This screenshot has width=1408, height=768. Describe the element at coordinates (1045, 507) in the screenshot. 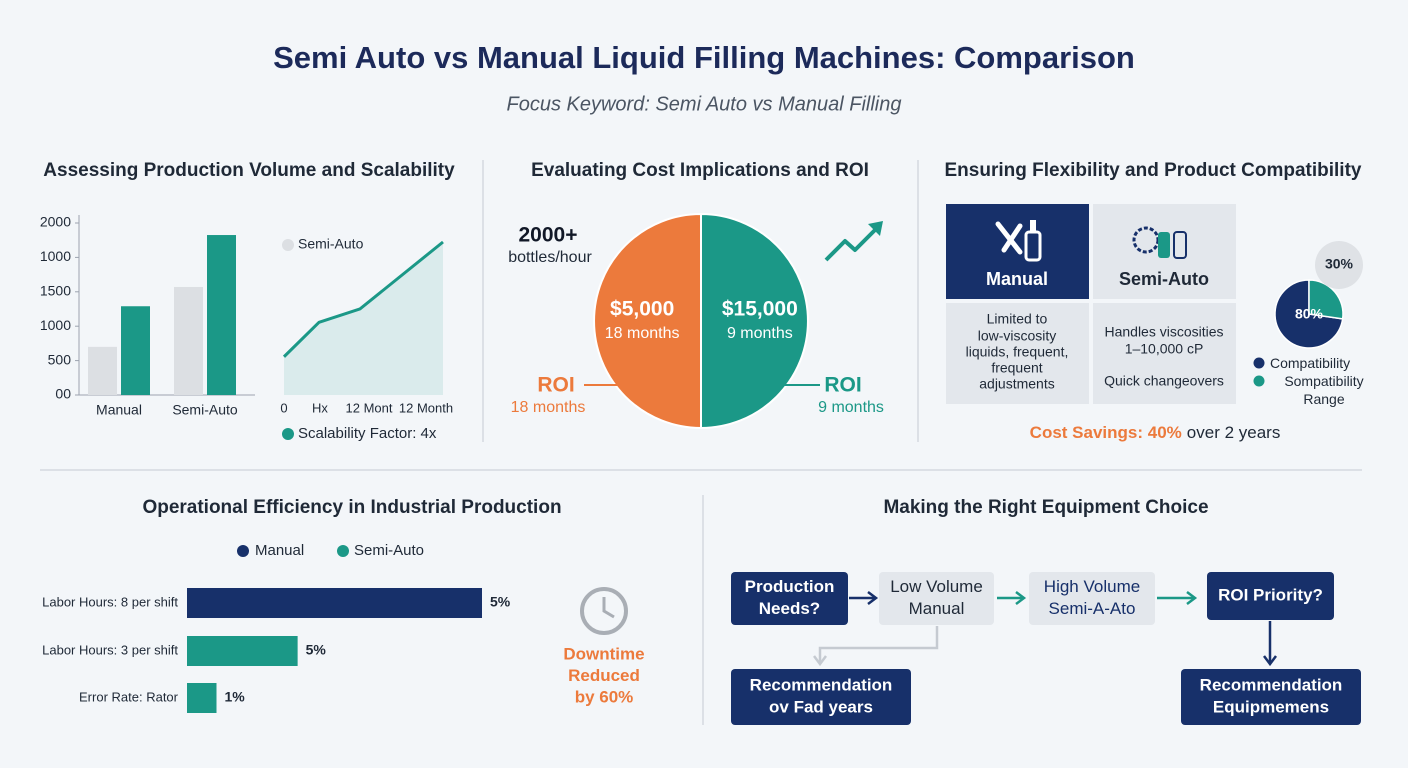

I see `section-title: Making the Right Equipment Choice` at that location.